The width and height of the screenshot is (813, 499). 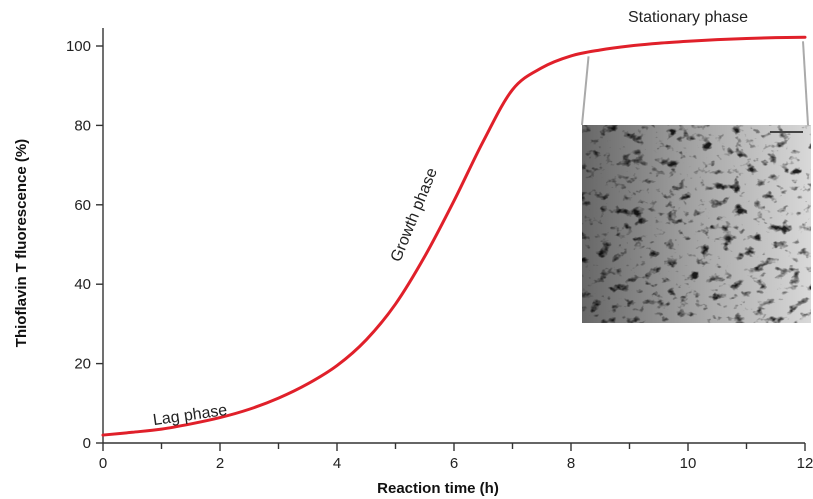 I want to click on x-ticks: 0 2 4 6 8 10 12, so click(x=456, y=457).